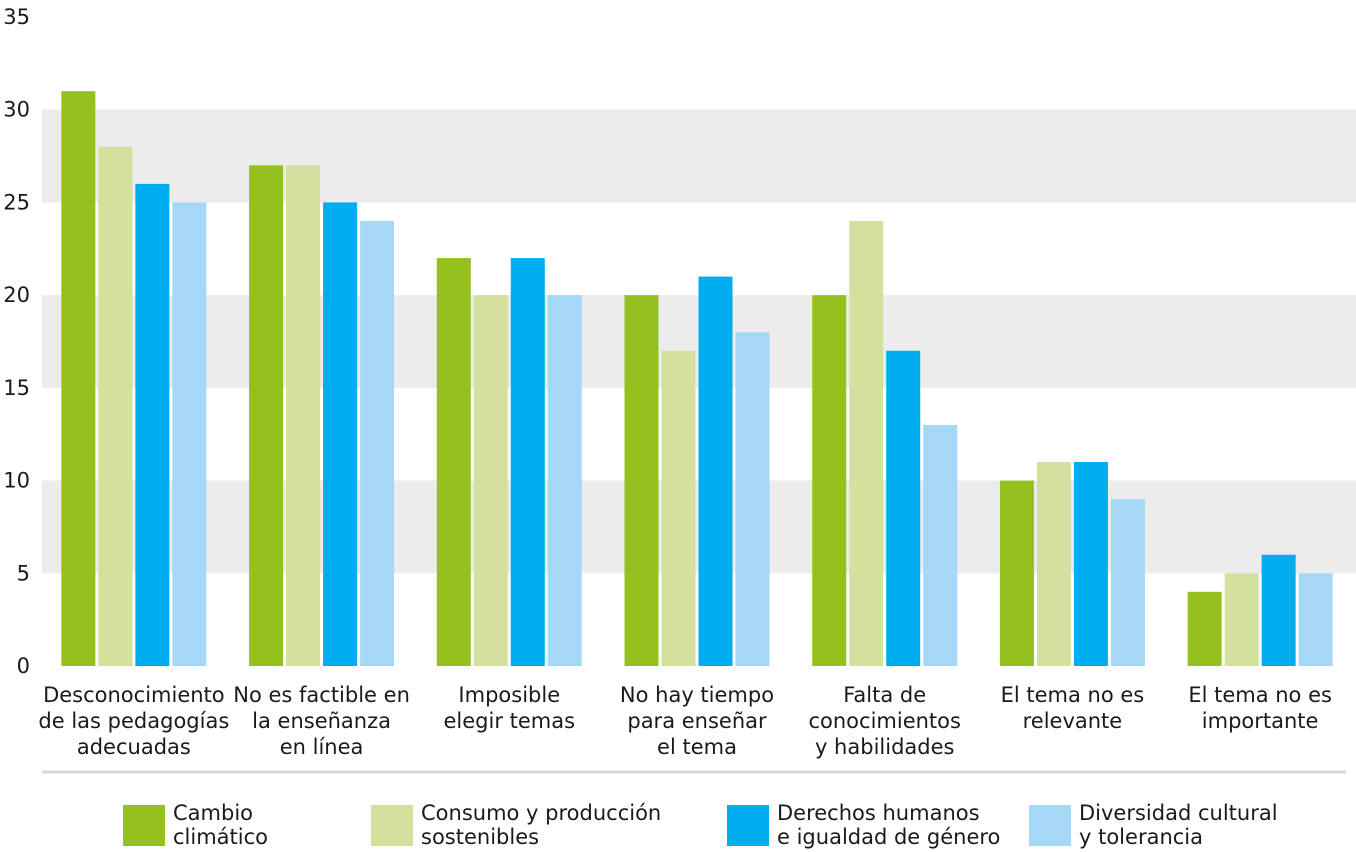  I want to click on category-label-line: de las pedagogías, so click(133, 721).